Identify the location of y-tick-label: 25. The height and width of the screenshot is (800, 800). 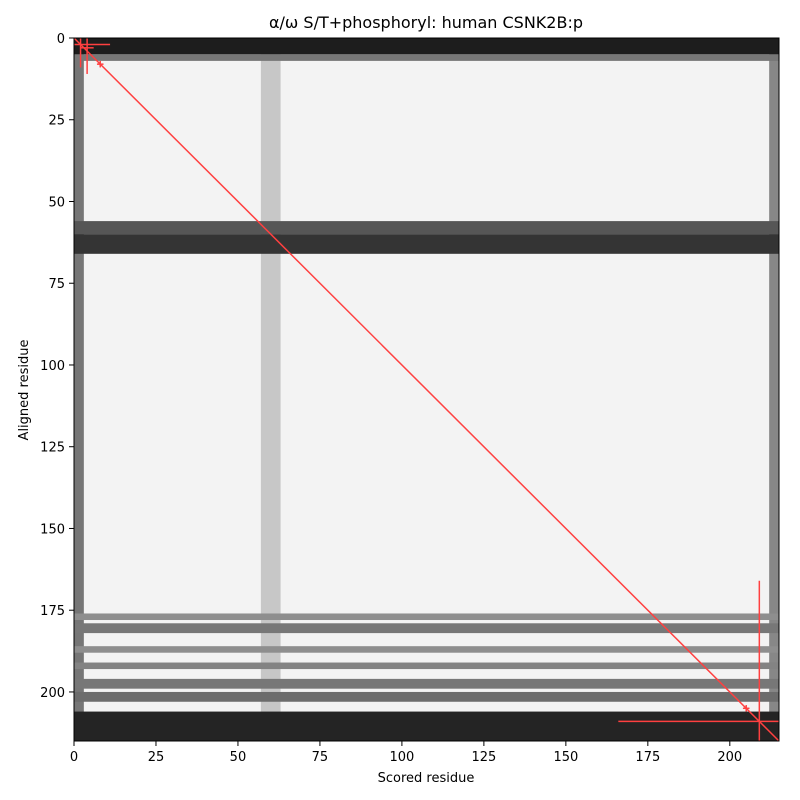
(56, 121).